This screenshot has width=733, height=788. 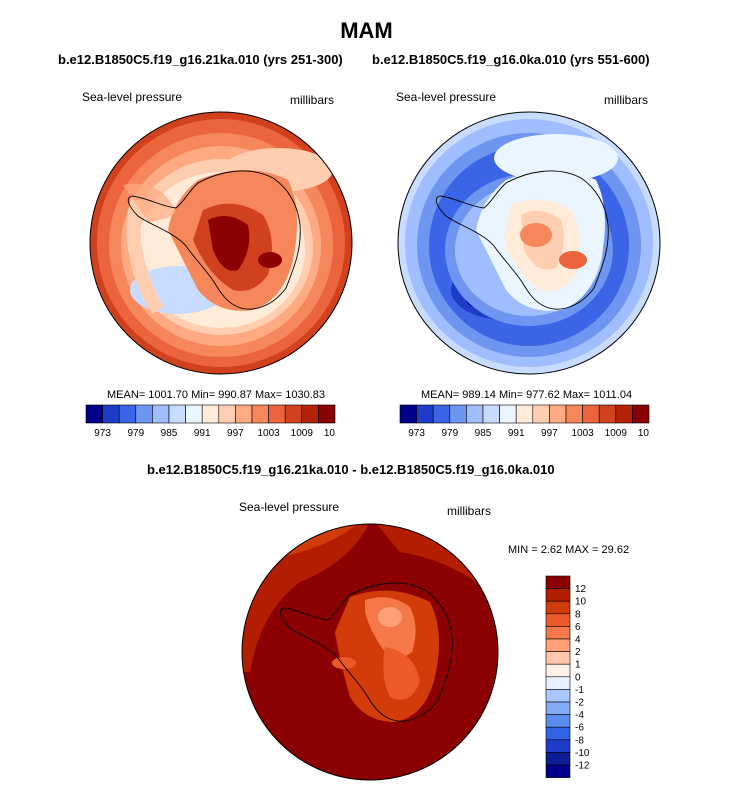 What do you see at coordinates (135, 433) in the screenshot?
I see `colorbar-left-tick-label: 979` at bounding box center [135, 433].